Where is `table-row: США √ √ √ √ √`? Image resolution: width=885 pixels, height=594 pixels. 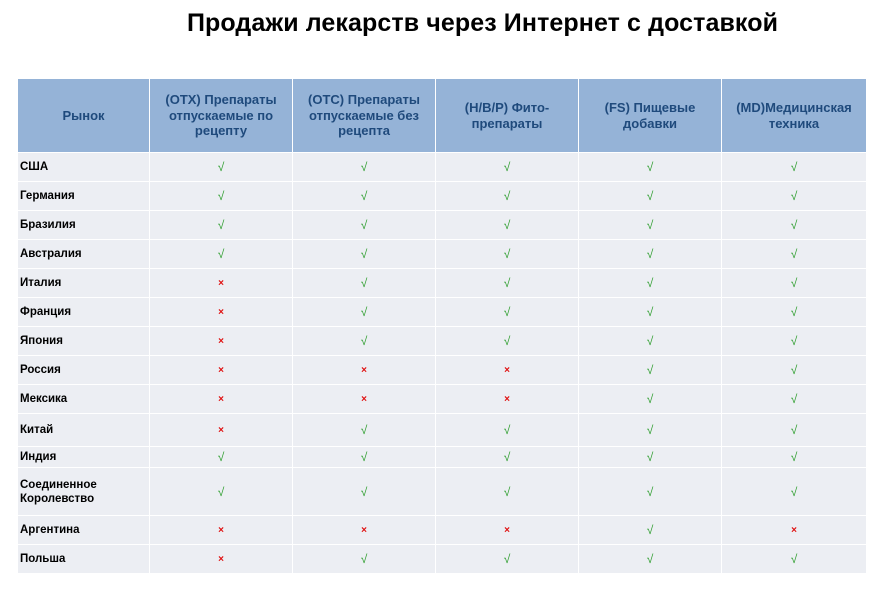 table-row: США √ √ √ √ √ is located at coordinates (442, 166).